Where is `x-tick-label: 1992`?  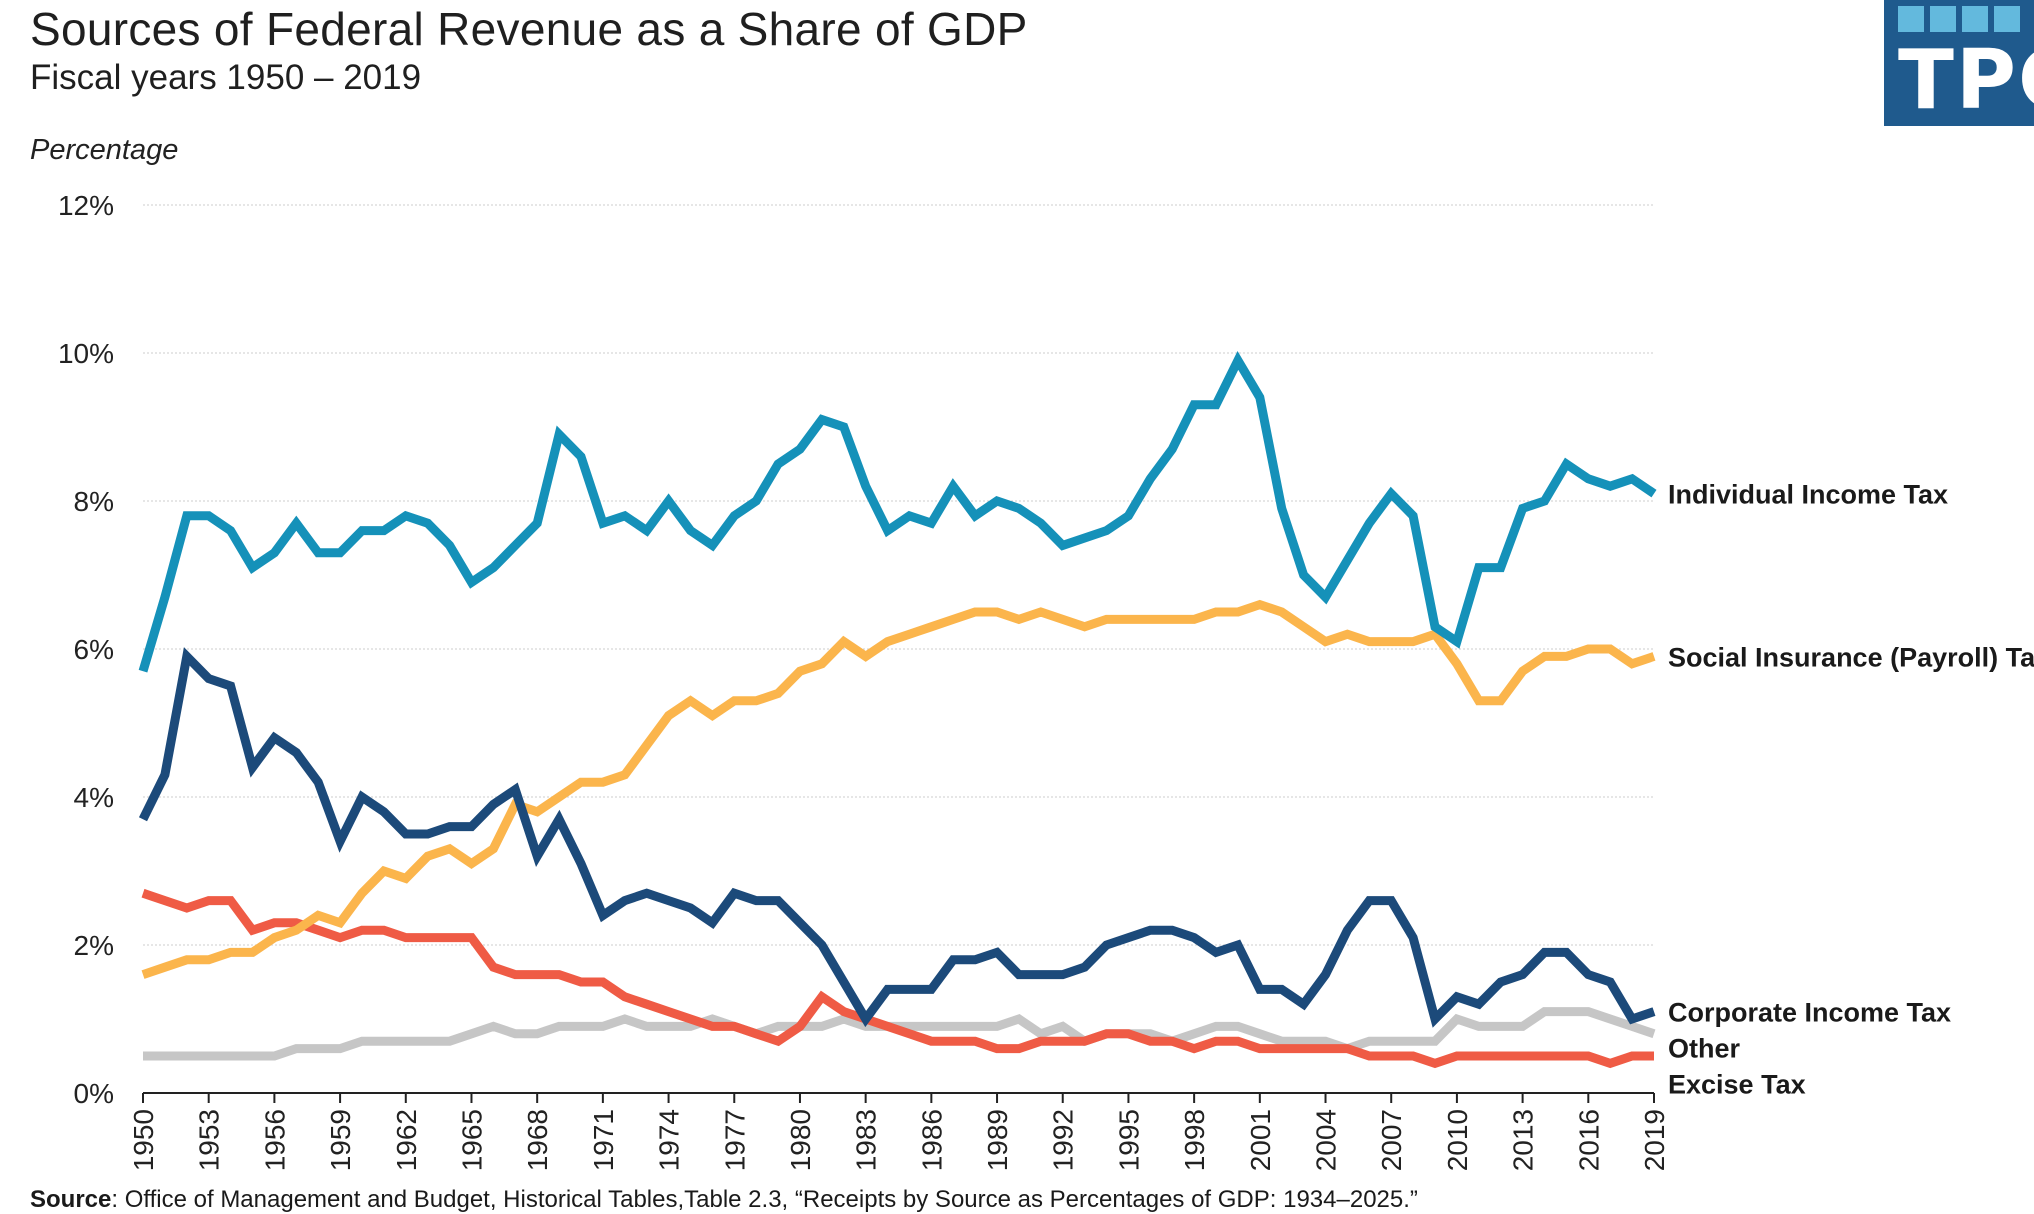 x-tick-label: 1992 is located at coordinates (1063, 1140).